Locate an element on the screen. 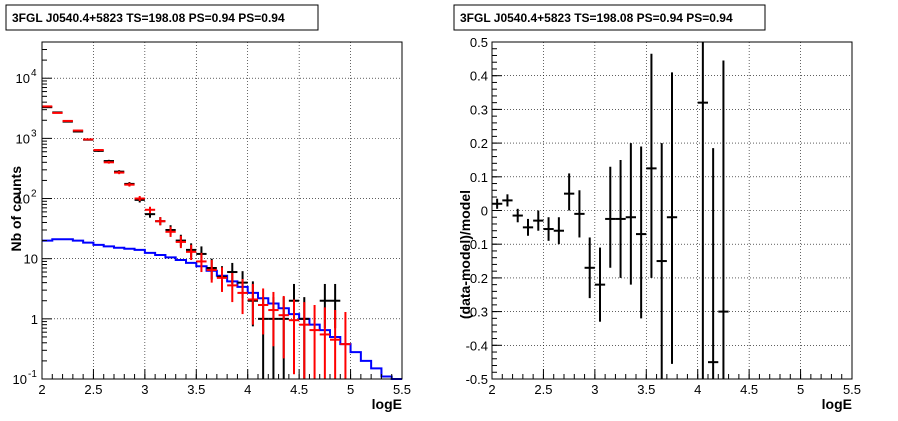 This screenshot has width=898, height=421. residuals-y-tick-label: 0.4 is located at coordinates (479, 76).